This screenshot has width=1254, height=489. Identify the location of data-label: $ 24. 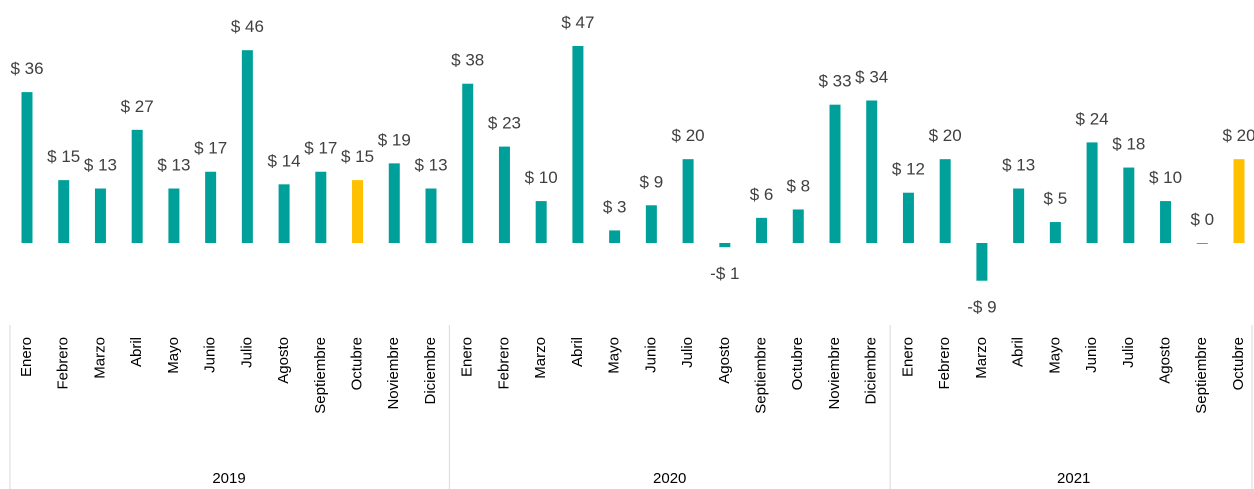
(1092, 118).